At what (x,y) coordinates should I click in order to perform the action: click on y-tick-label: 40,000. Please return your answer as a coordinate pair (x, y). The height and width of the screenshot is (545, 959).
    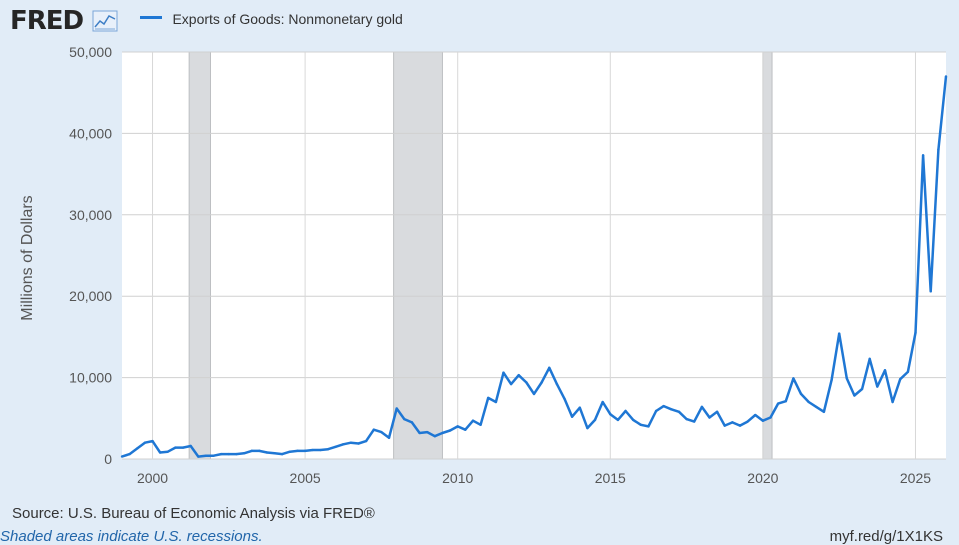
    Looking at the image, I should click on (90, 133).